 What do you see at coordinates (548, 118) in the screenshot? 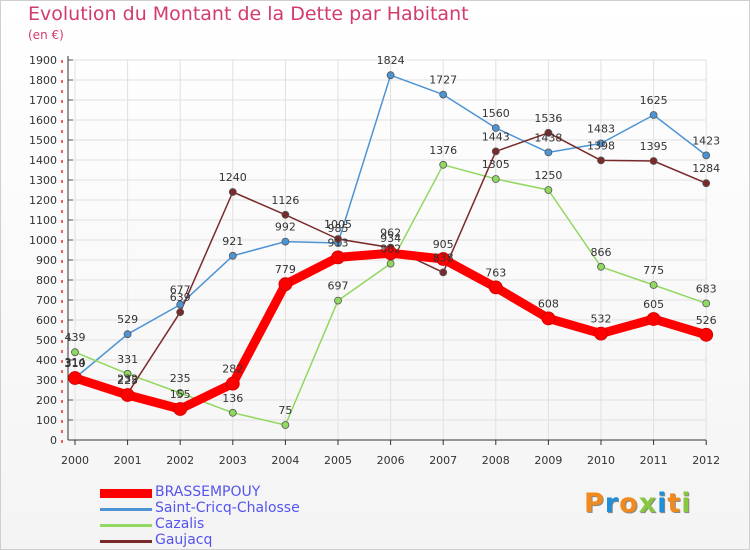
I see `data-label: 1536` at bounding box center [548, 118].